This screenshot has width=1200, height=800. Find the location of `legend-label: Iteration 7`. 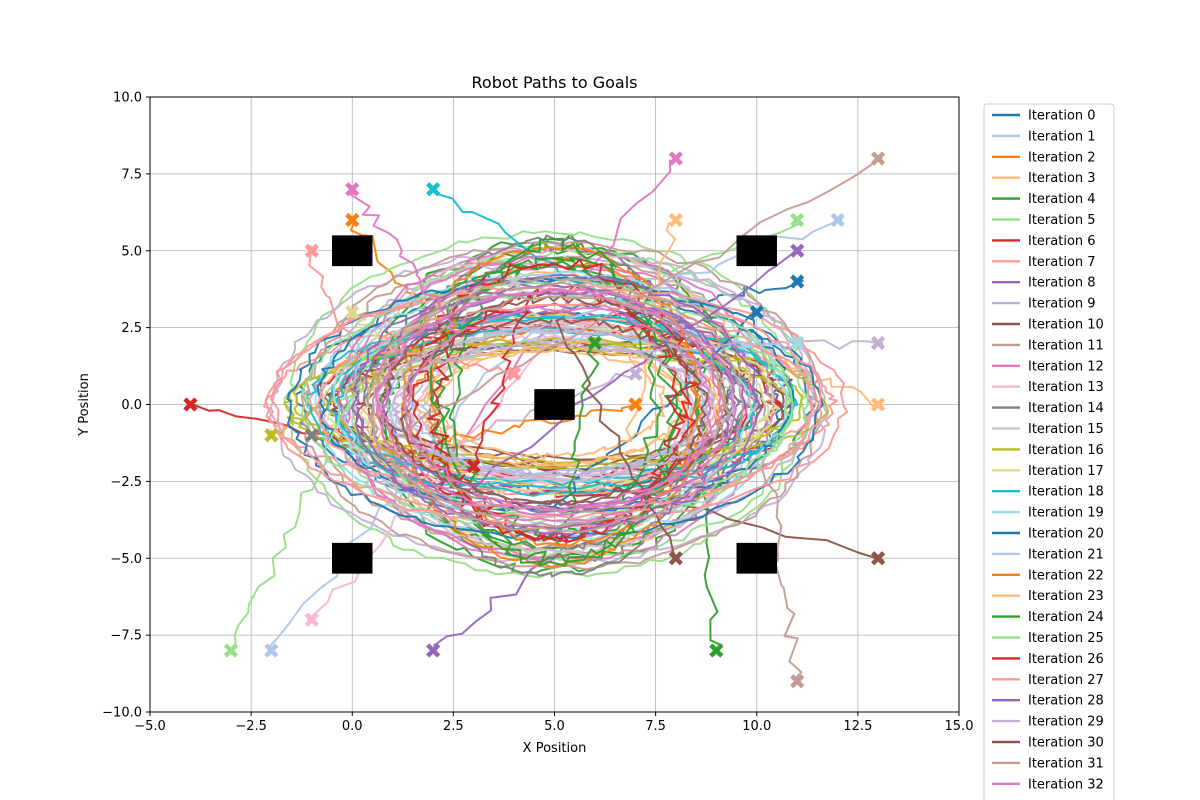

legend-label: Iteration 7 is located at coordinates (1062, 262).